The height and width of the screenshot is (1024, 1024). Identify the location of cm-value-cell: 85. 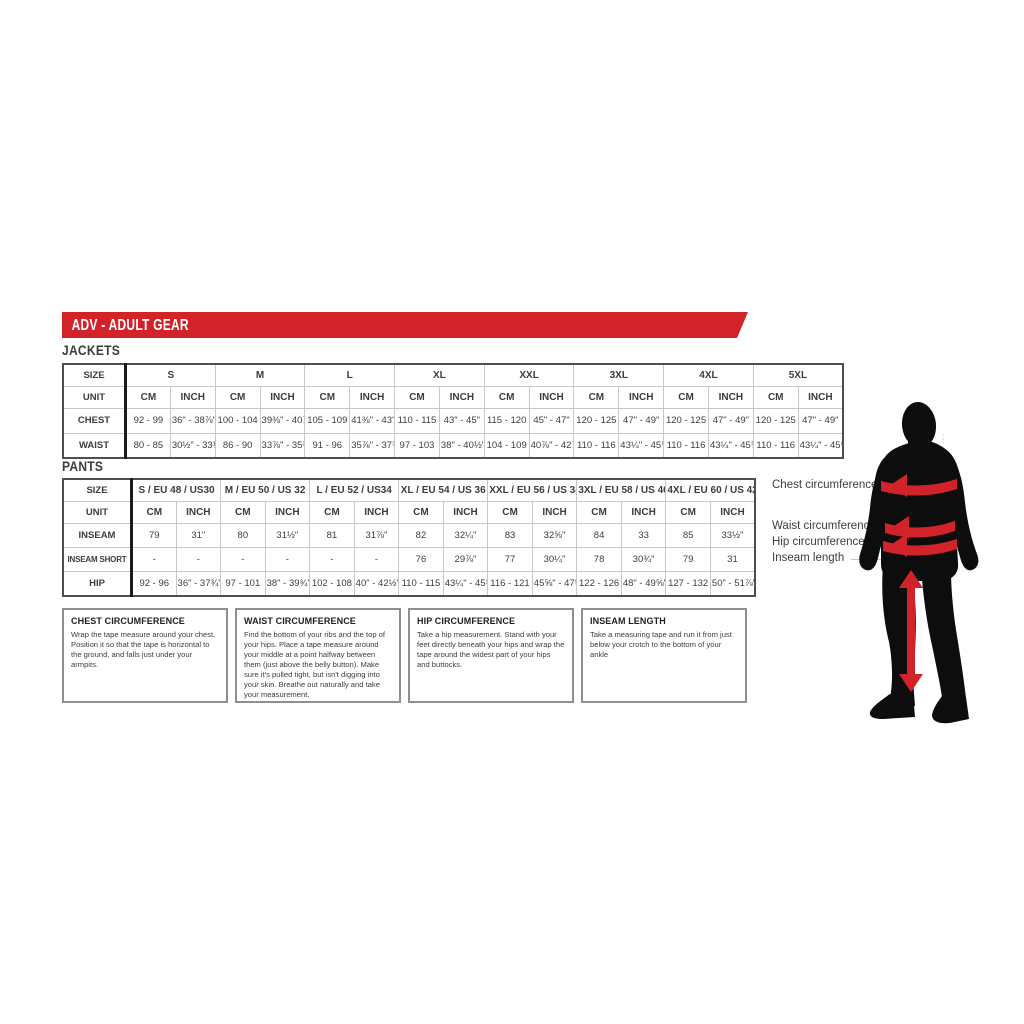
(688, 535).